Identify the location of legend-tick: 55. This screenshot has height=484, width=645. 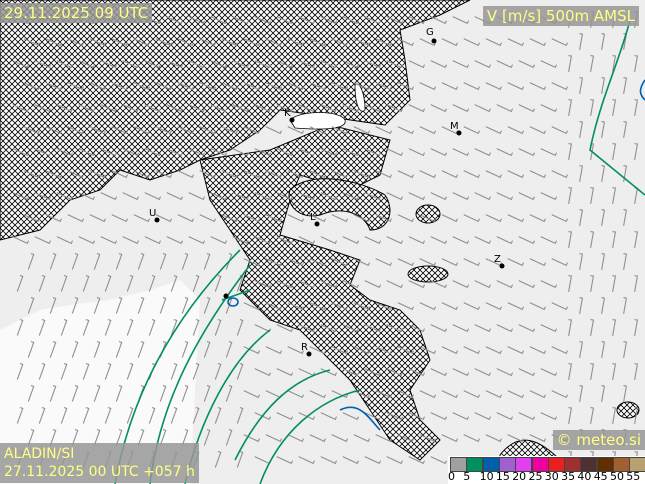
(633, 476).